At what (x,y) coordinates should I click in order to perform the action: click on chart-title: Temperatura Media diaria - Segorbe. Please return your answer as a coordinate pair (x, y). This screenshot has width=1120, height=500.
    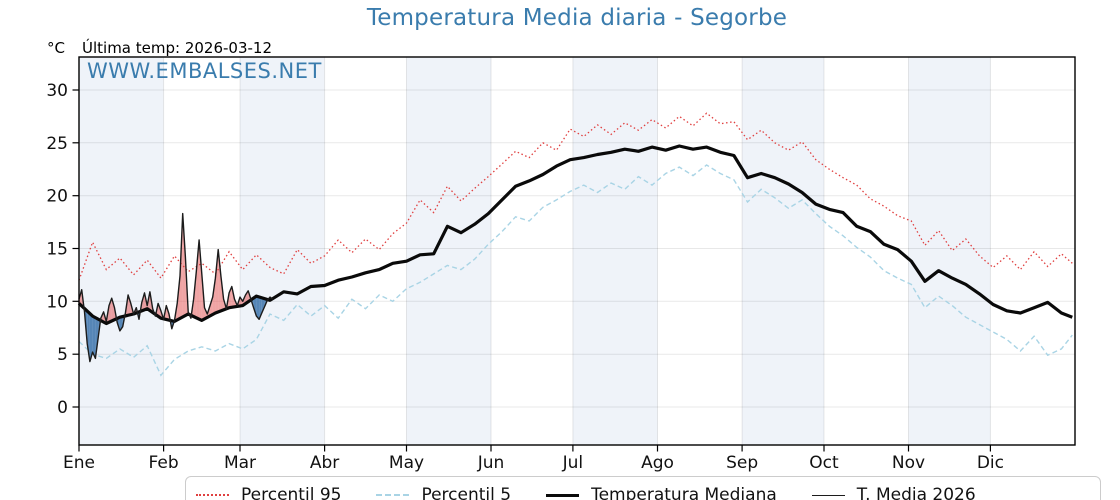
    Looking at the image, I should click on (577, 18).